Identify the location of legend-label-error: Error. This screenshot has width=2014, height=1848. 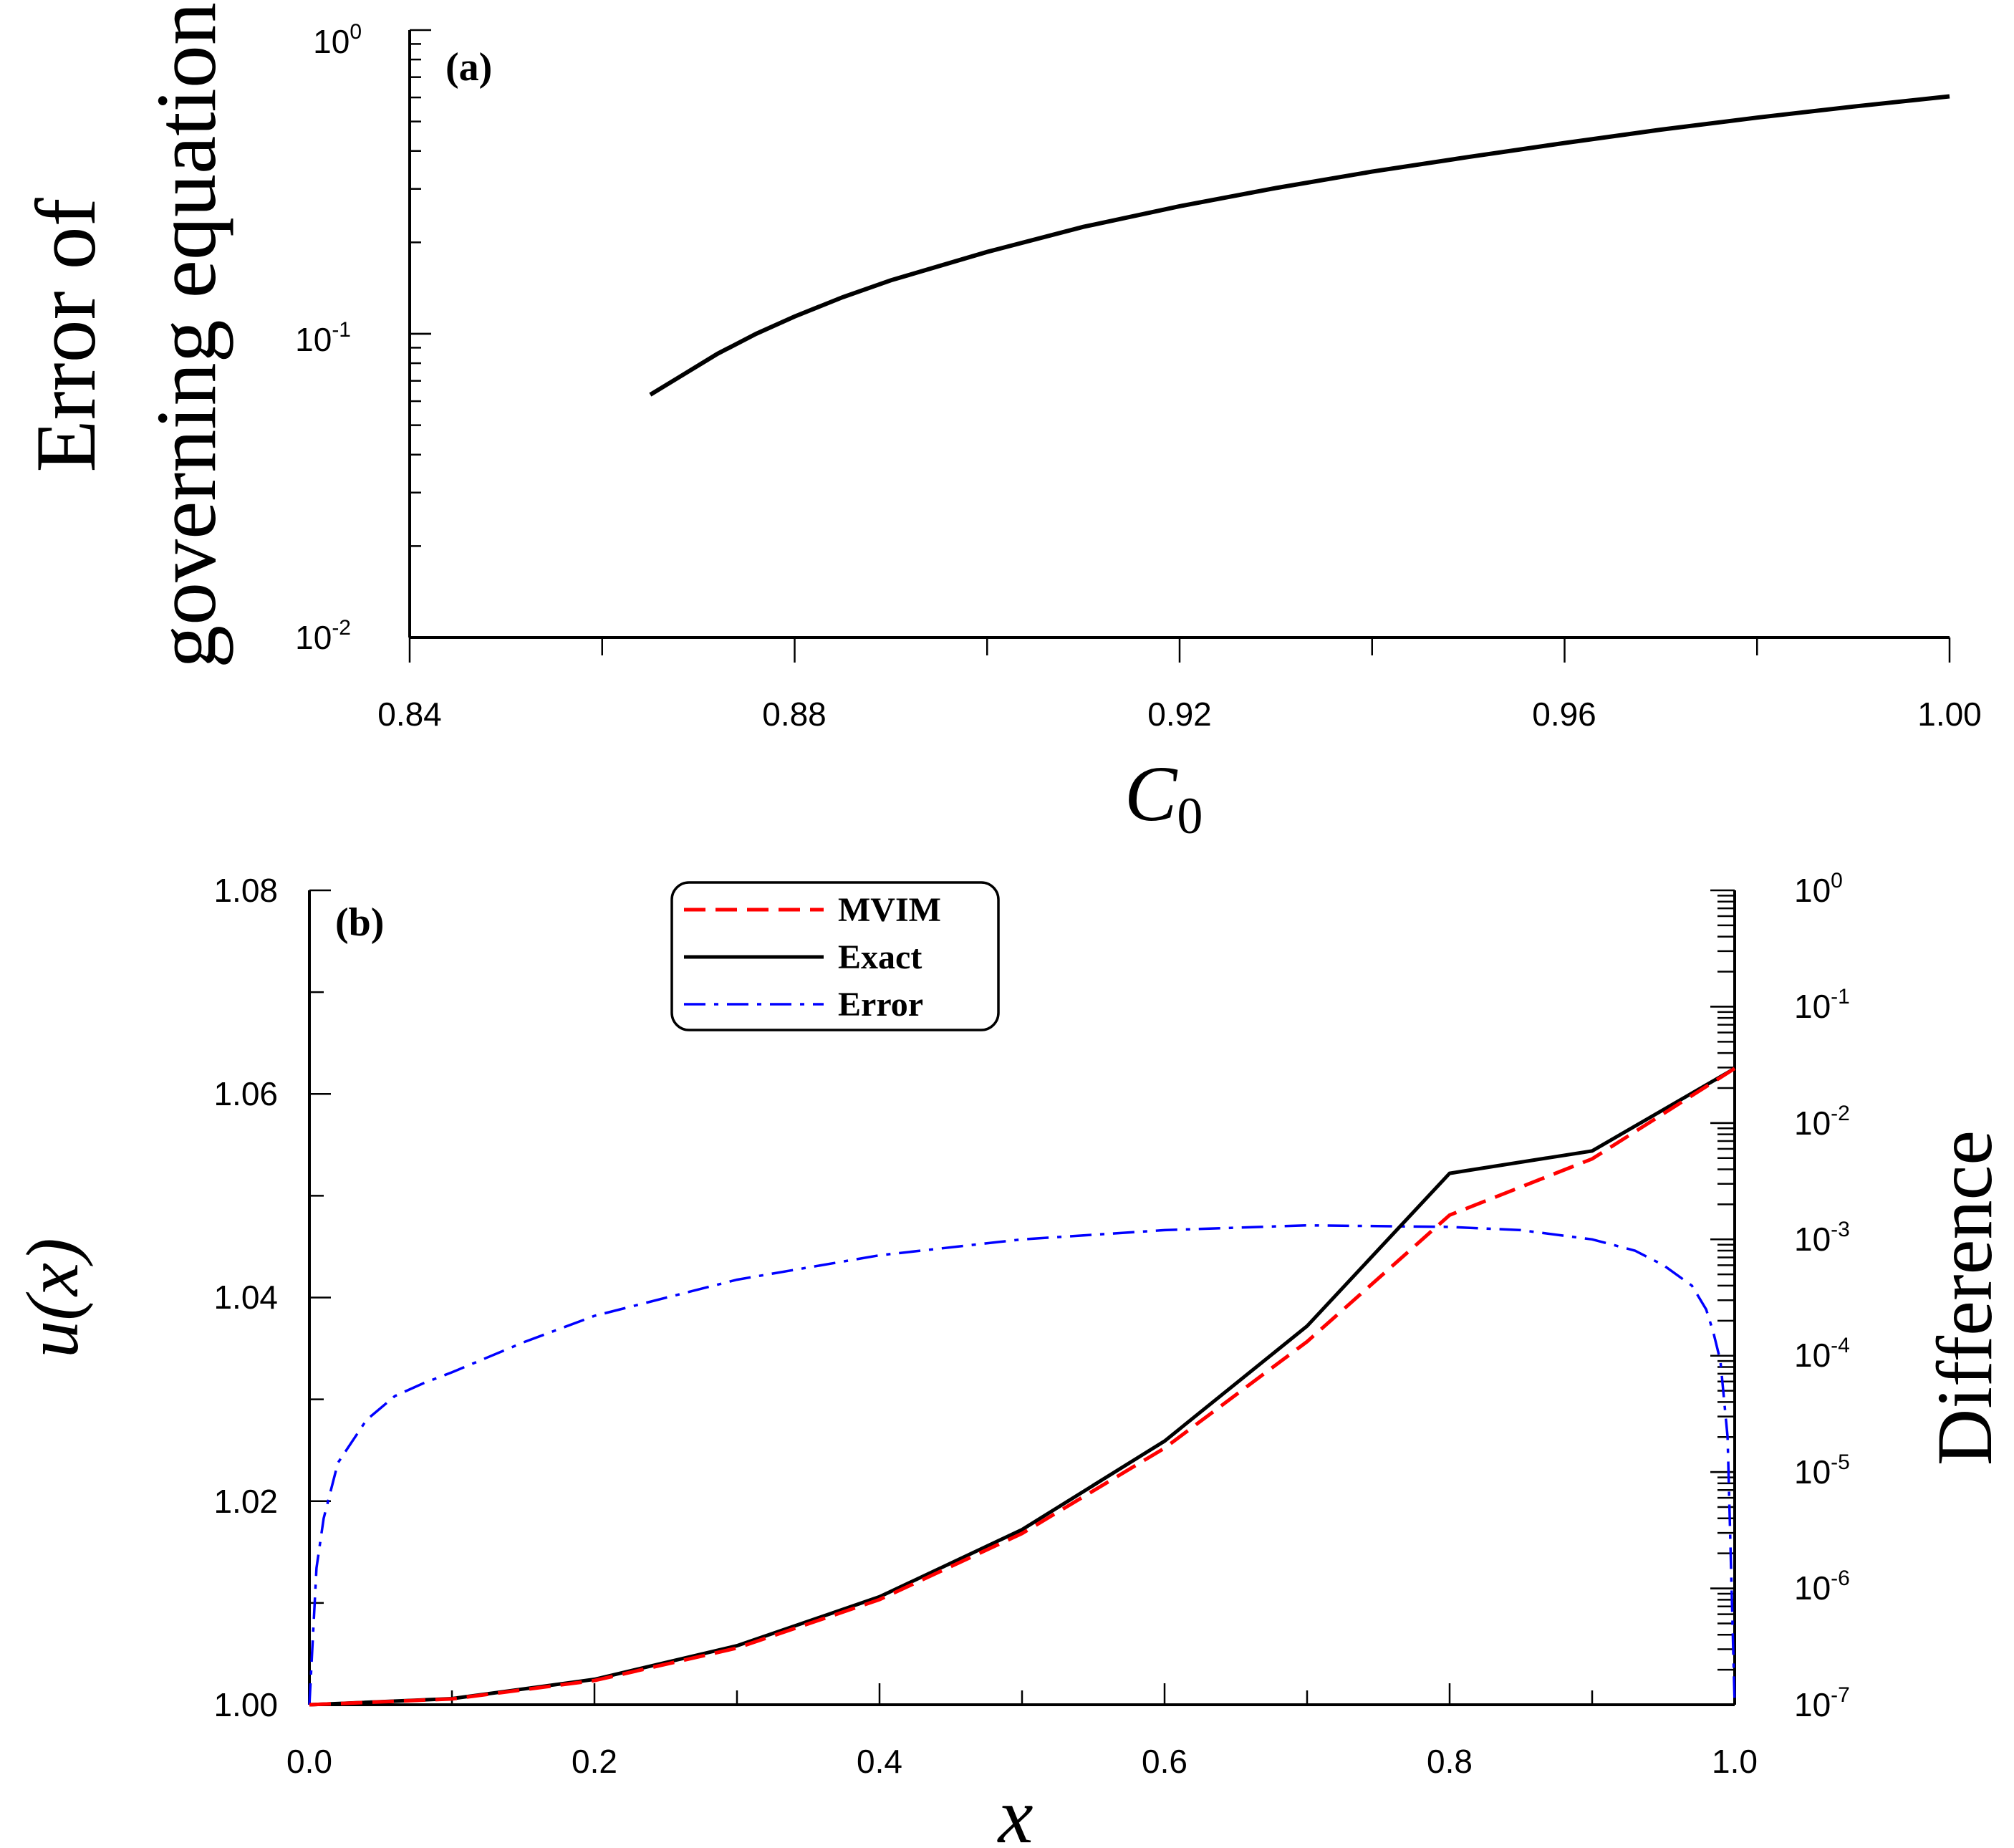
(880, 1005).